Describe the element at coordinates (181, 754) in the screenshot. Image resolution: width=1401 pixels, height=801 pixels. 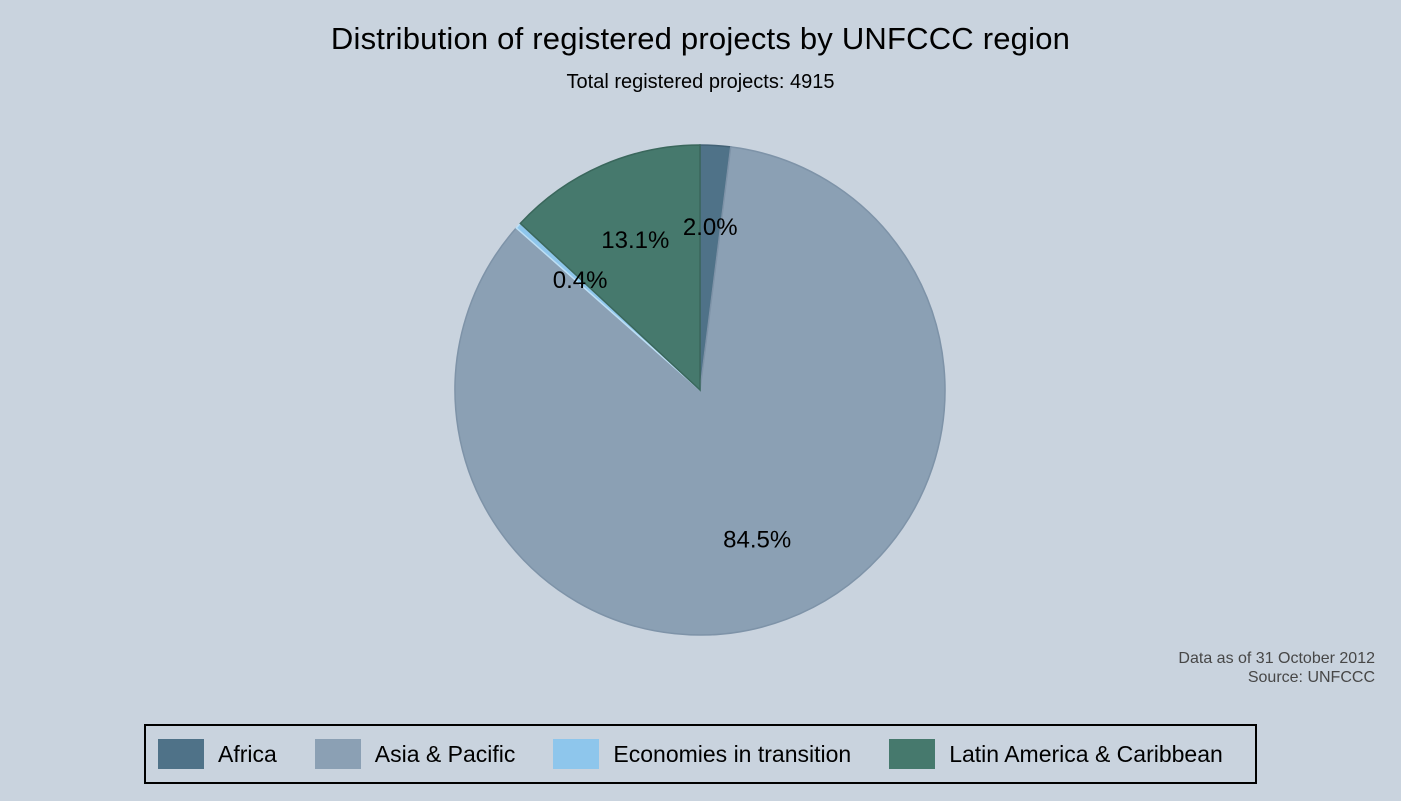
I see `legend-swatch-africa` at that location.